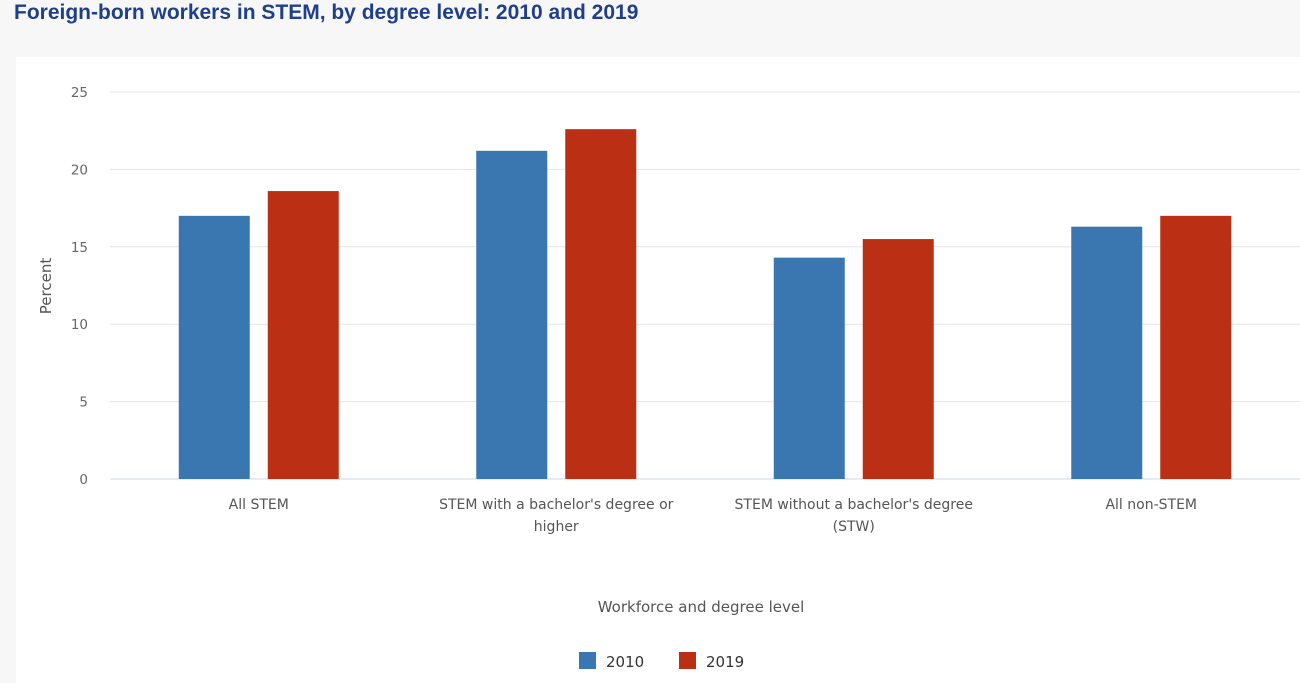 This screenshot has height=683, width=1300. What do you see at coordinates (79, 170) in the screenshot?
I see `y-tick-label: 20` at bounding box center [79, 170].